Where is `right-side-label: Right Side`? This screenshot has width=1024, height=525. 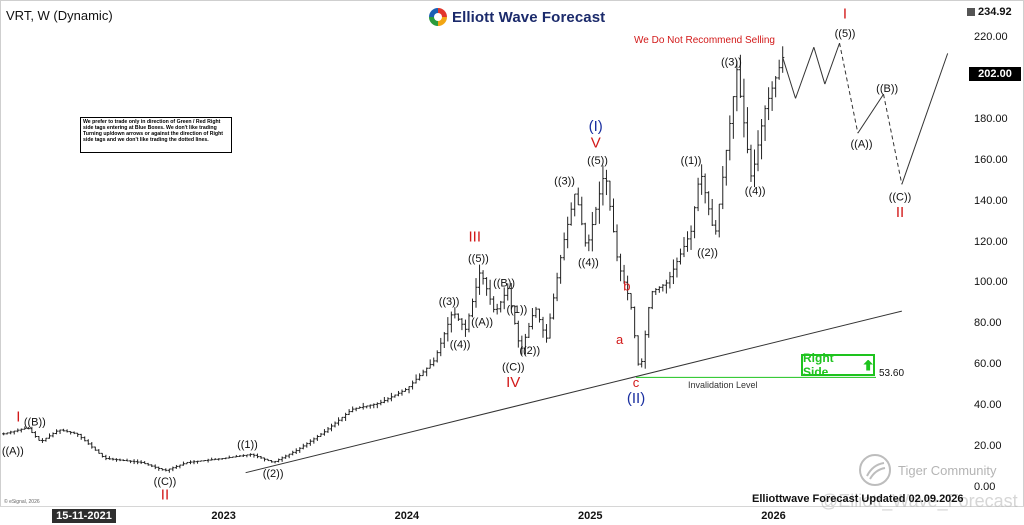 right-side-label: Right Side is located at coordinates (818, 365).